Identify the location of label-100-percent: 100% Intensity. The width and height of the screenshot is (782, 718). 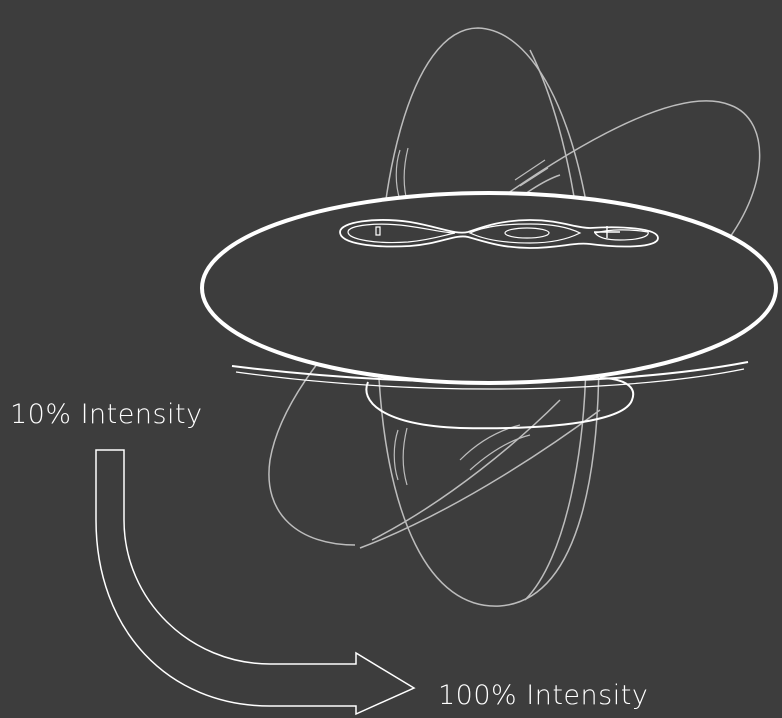
(543, 695).